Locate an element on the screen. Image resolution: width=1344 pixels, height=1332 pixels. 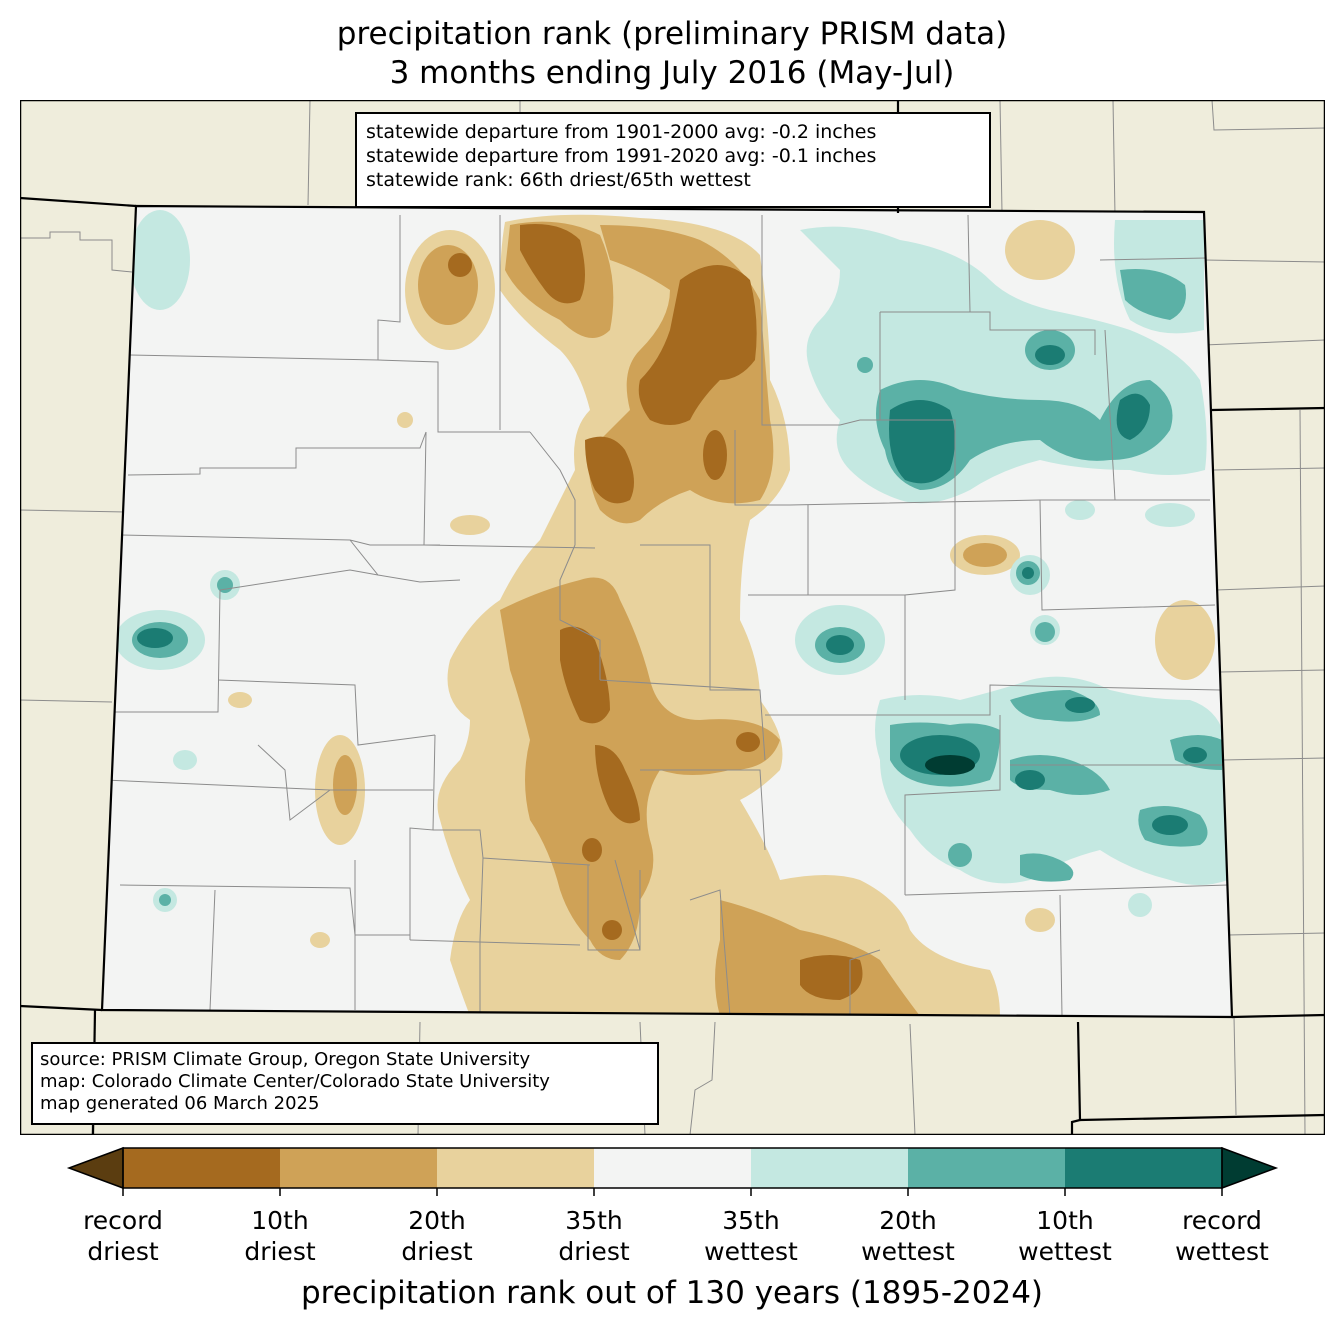
generated-date-line: map generated 06 March 2025 is located at coordinates (180, 1103).